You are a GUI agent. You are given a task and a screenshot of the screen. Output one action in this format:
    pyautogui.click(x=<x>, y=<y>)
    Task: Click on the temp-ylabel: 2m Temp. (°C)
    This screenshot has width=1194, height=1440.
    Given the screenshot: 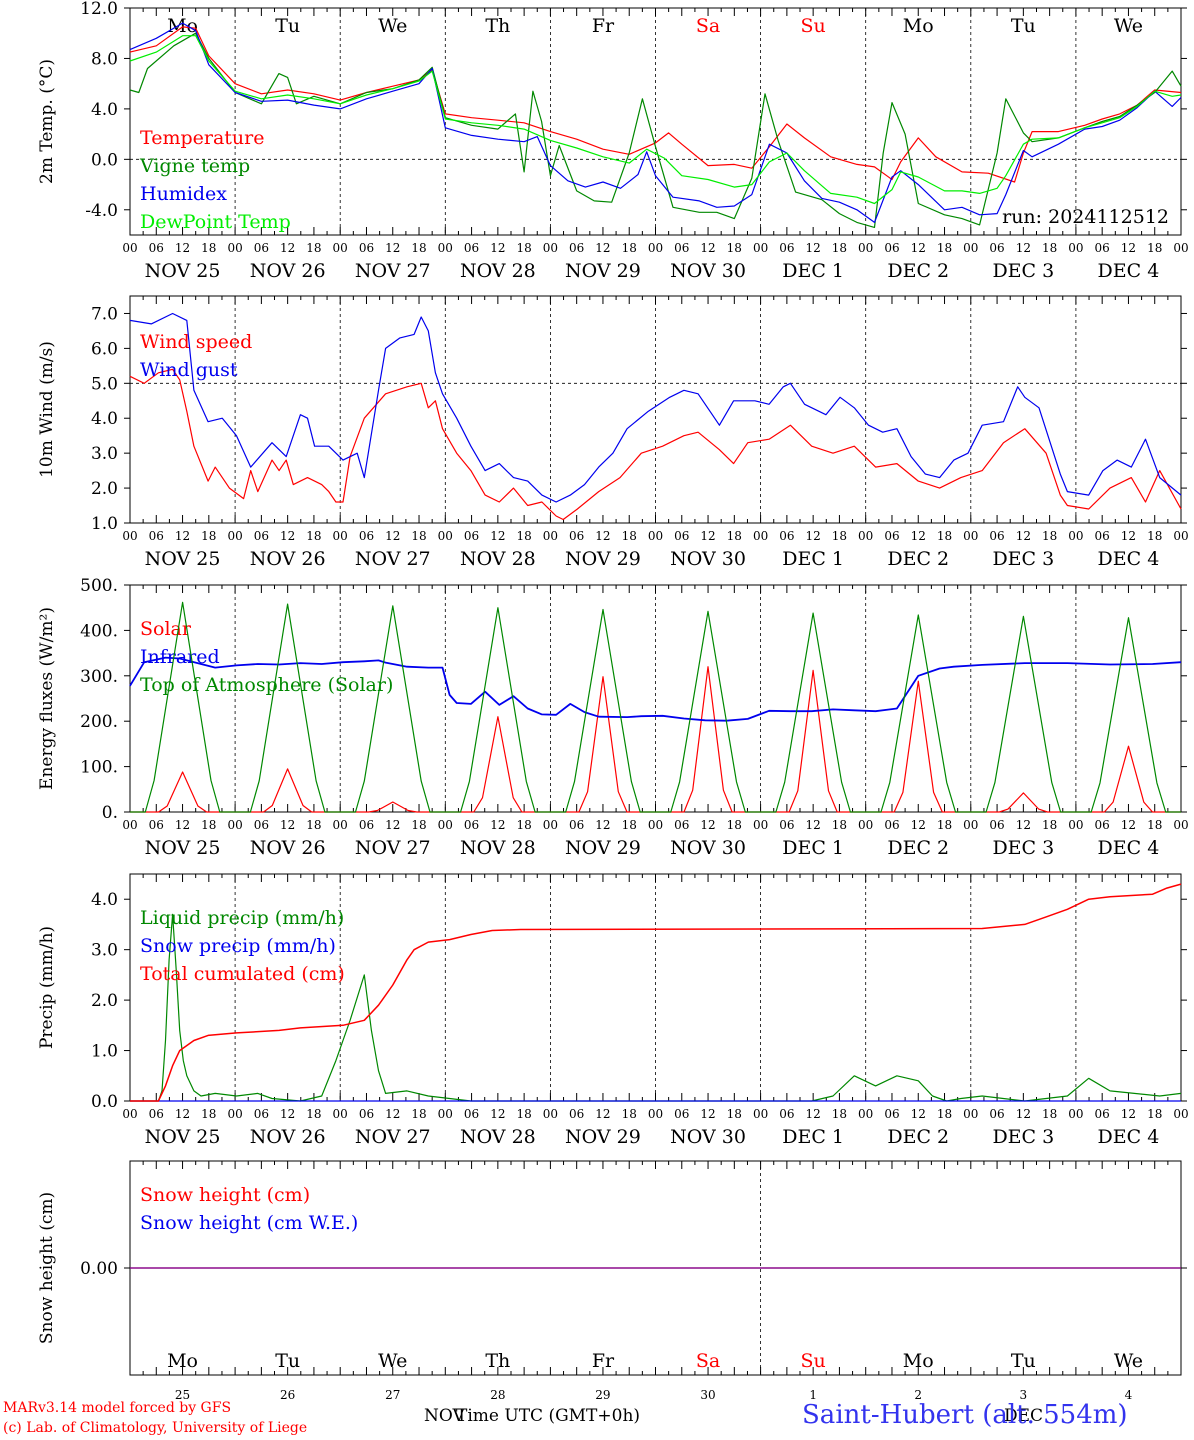 What is the action you would take?
    pyautogui.click(x=47, y=121)
    